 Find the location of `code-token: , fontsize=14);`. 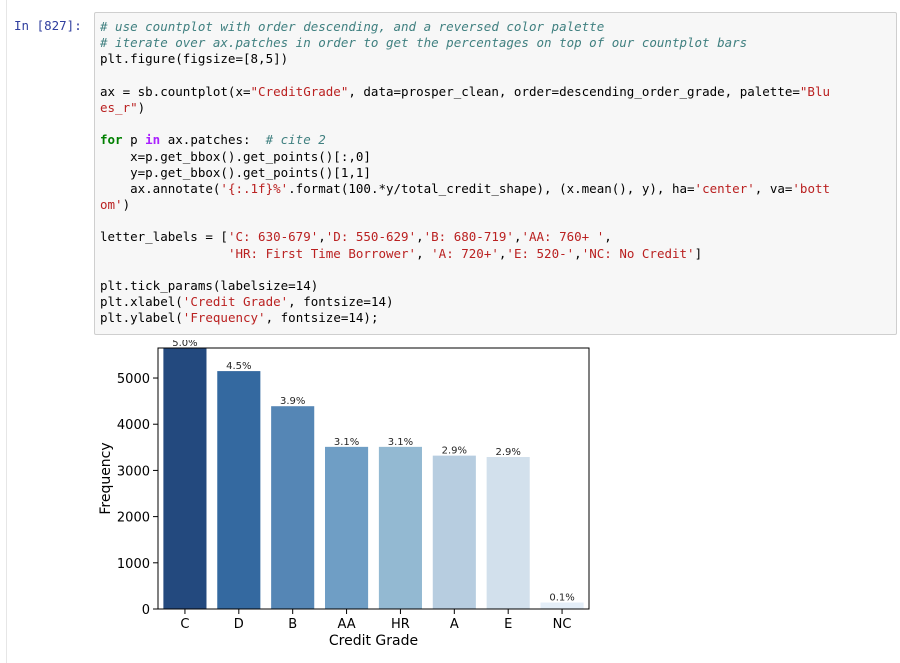

code-token: , fontsize=14); is located at coordinates (322, 318).